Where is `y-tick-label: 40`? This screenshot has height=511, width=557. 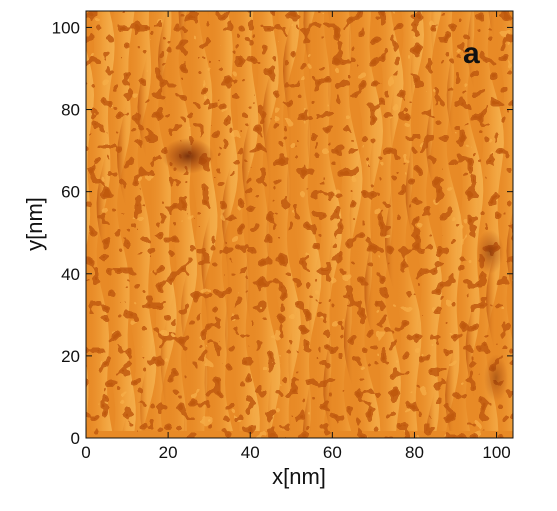
y-tick-label: 40 is located at coordinates (70, 274).